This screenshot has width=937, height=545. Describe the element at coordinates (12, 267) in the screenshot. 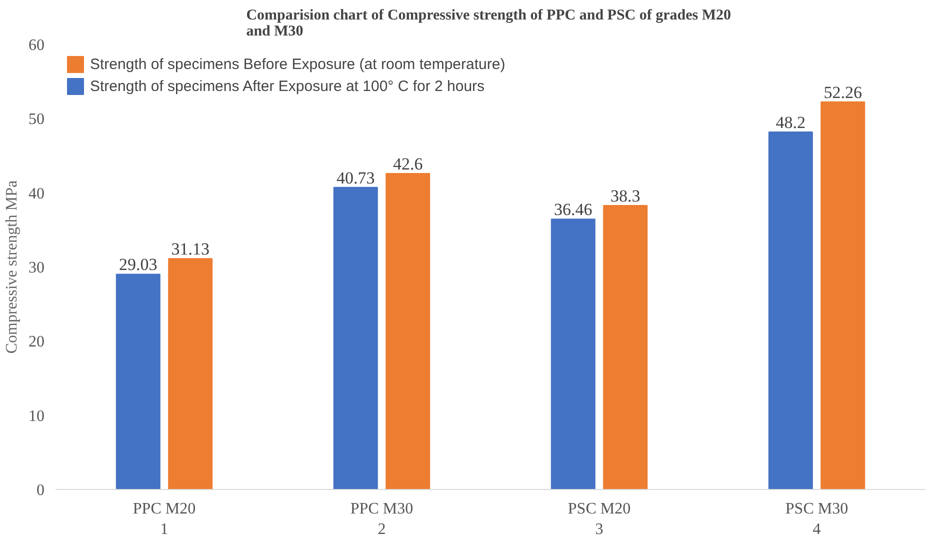

I see `y-axis-title: Compressive strength MPa` at that location.